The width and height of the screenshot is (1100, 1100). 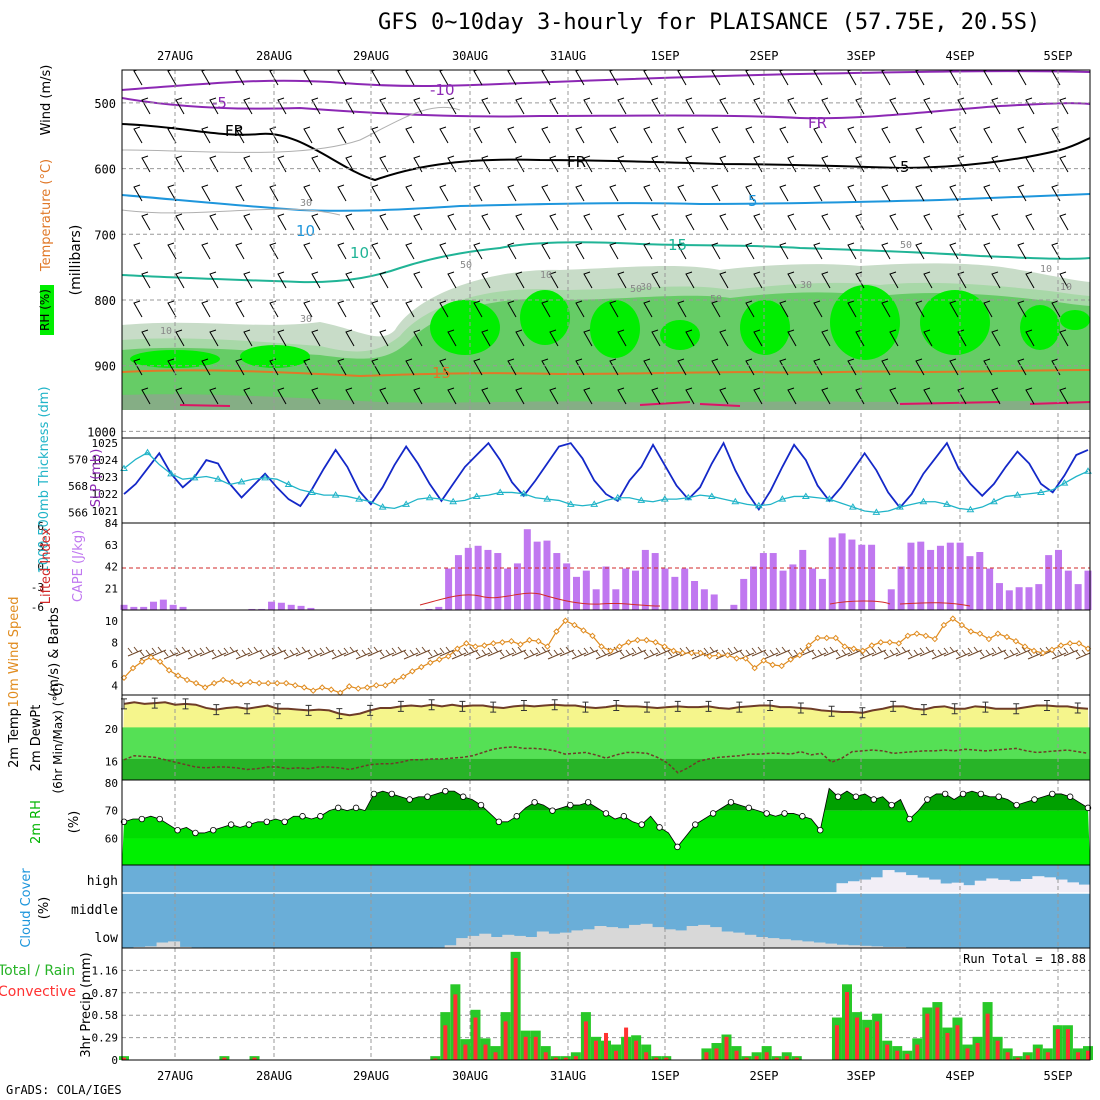 I want to click on ground-shade, so click(x=606, y=402).